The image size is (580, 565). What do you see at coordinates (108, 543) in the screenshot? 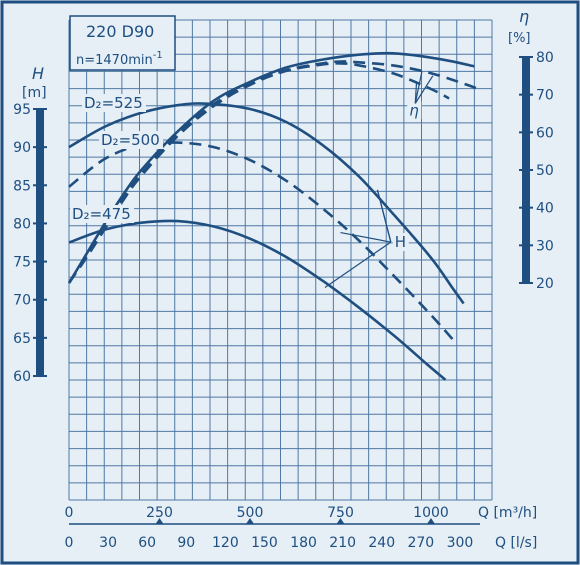
I see `x-axis-secondary-tick-label: 30` at bounding box center [108, 543].